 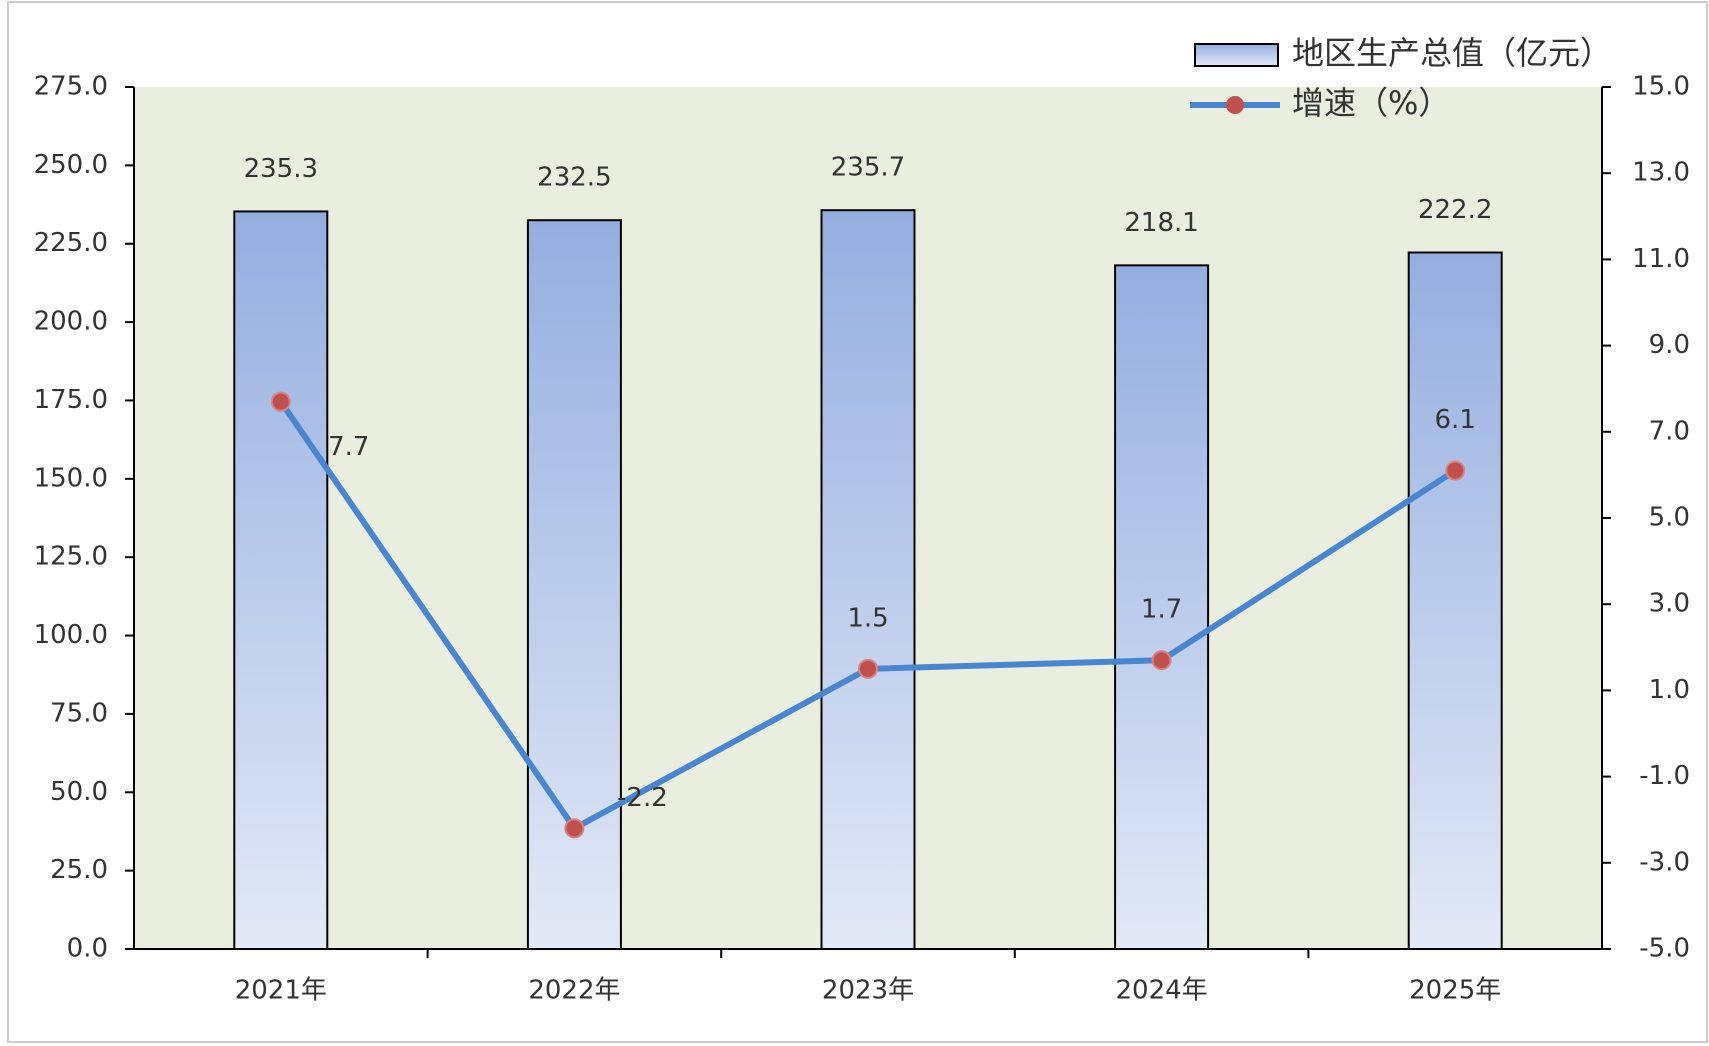 I want to click on x-tick-label: 2023年, so click(x=868, y=991).